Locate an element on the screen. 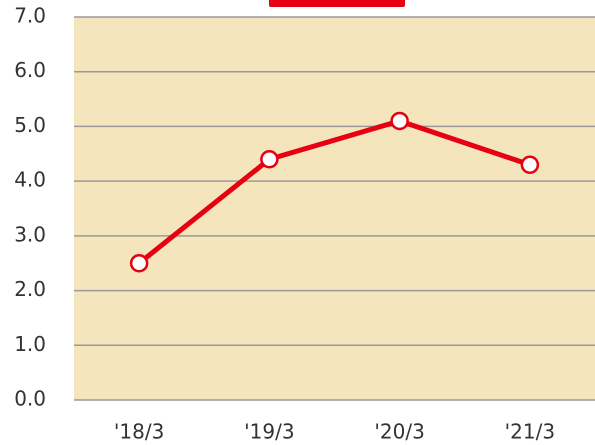 The image size is (595, 445). y-tick-label: 5.0 is located at coordinates (30, 125).